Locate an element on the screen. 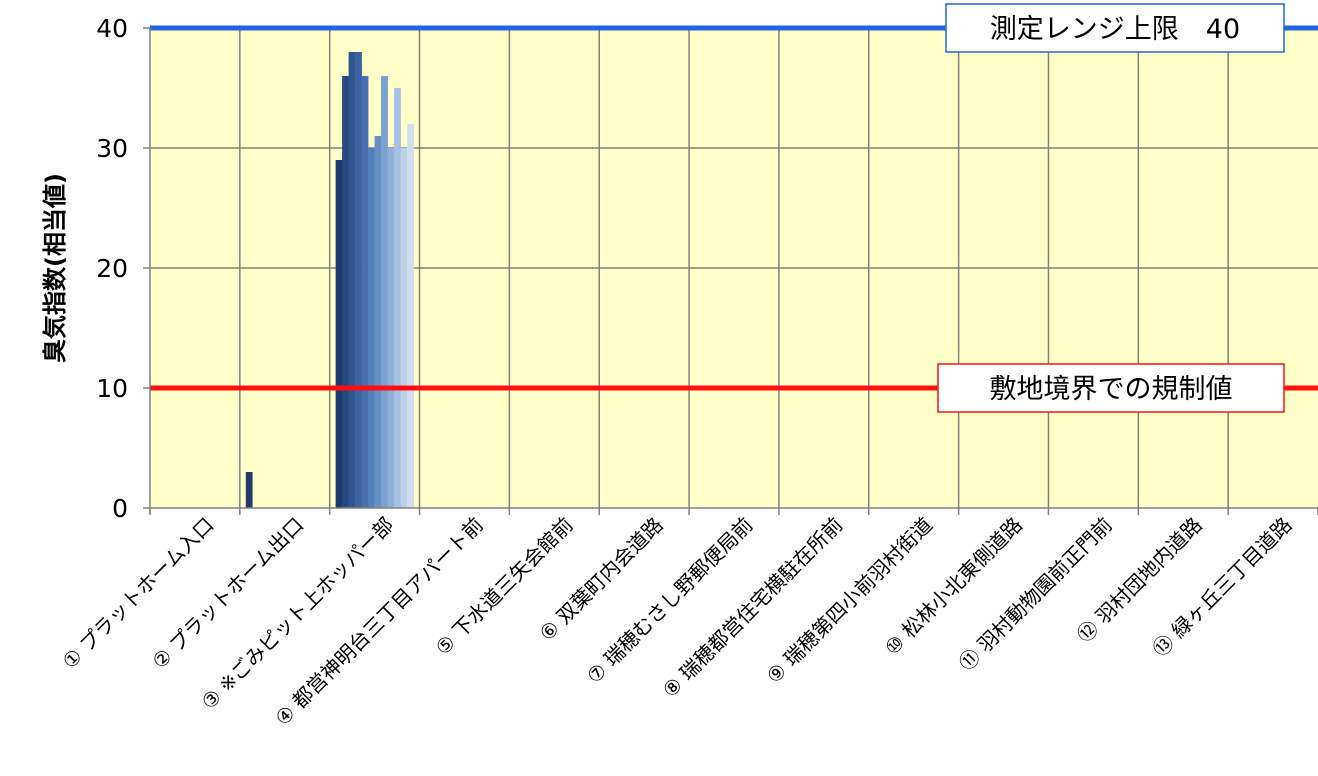 The image size is (1318, 776). y-tick-labels: 0 10 20 30 40 is located at coordinates (112, 268).